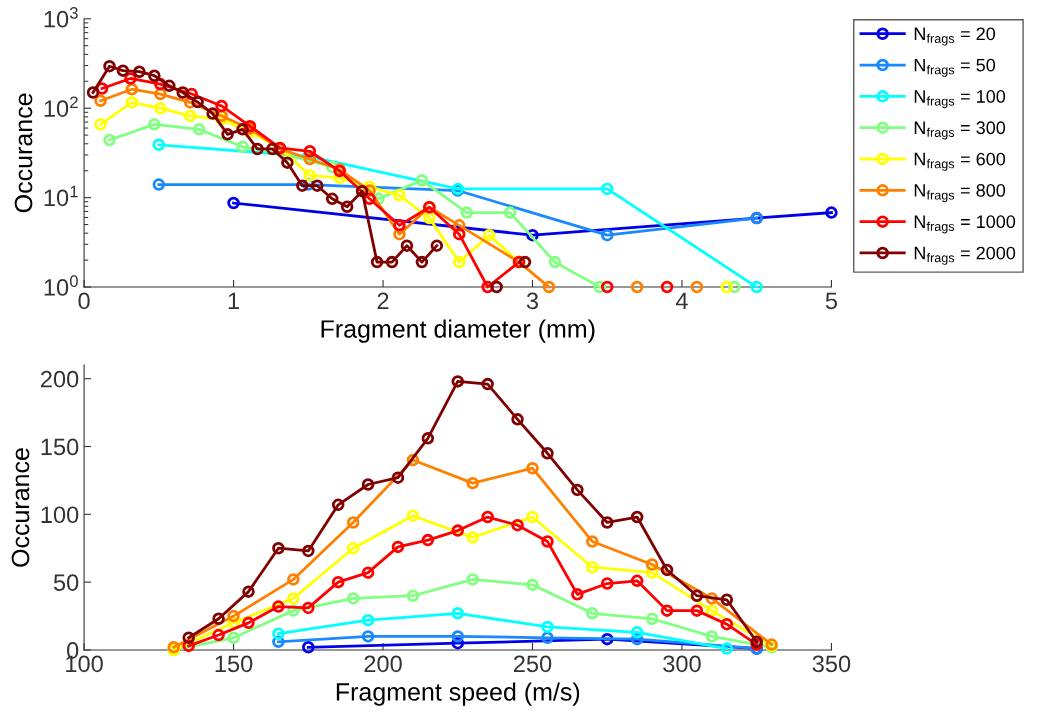 The height and width of the screenshot is (723, 1038). What do you see at coordinates (61, 106) in the screenshot?
I see `y-tick-label: 10$^{2}$` at bounding box center [61, 106].